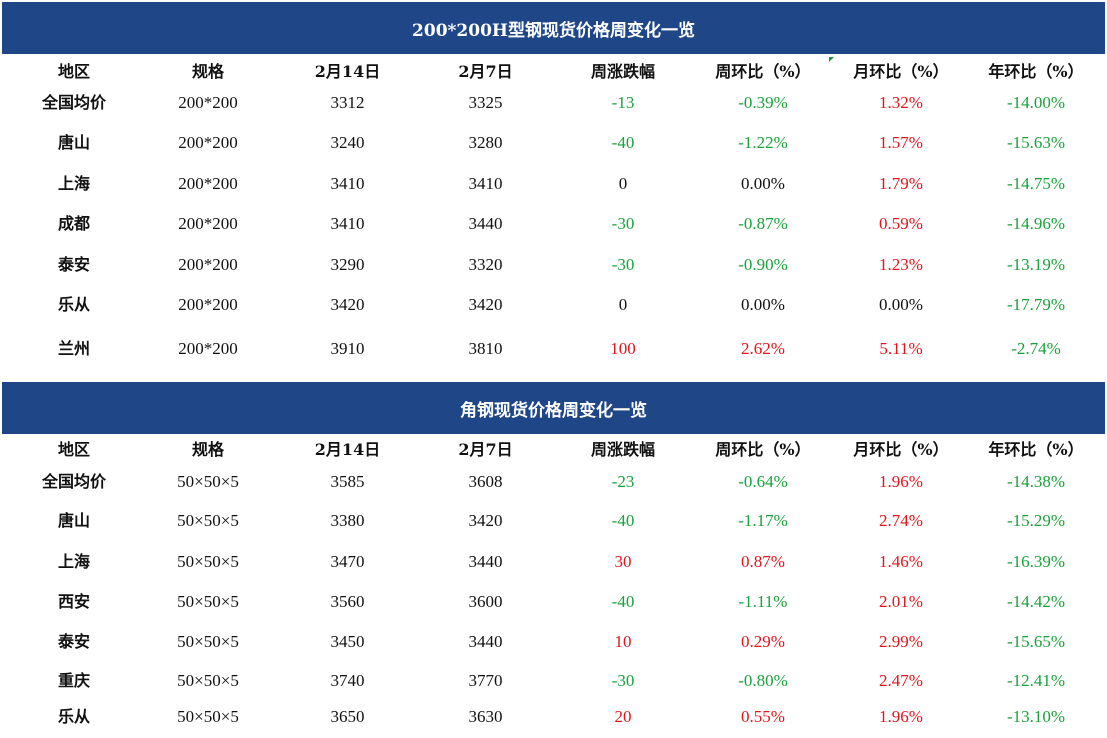 This screenshot has width=1107, height=738. Describe the element at coordinates (1036, 449) in the screenshot. I see `header-year-pct: 年环比（%）` at that location.